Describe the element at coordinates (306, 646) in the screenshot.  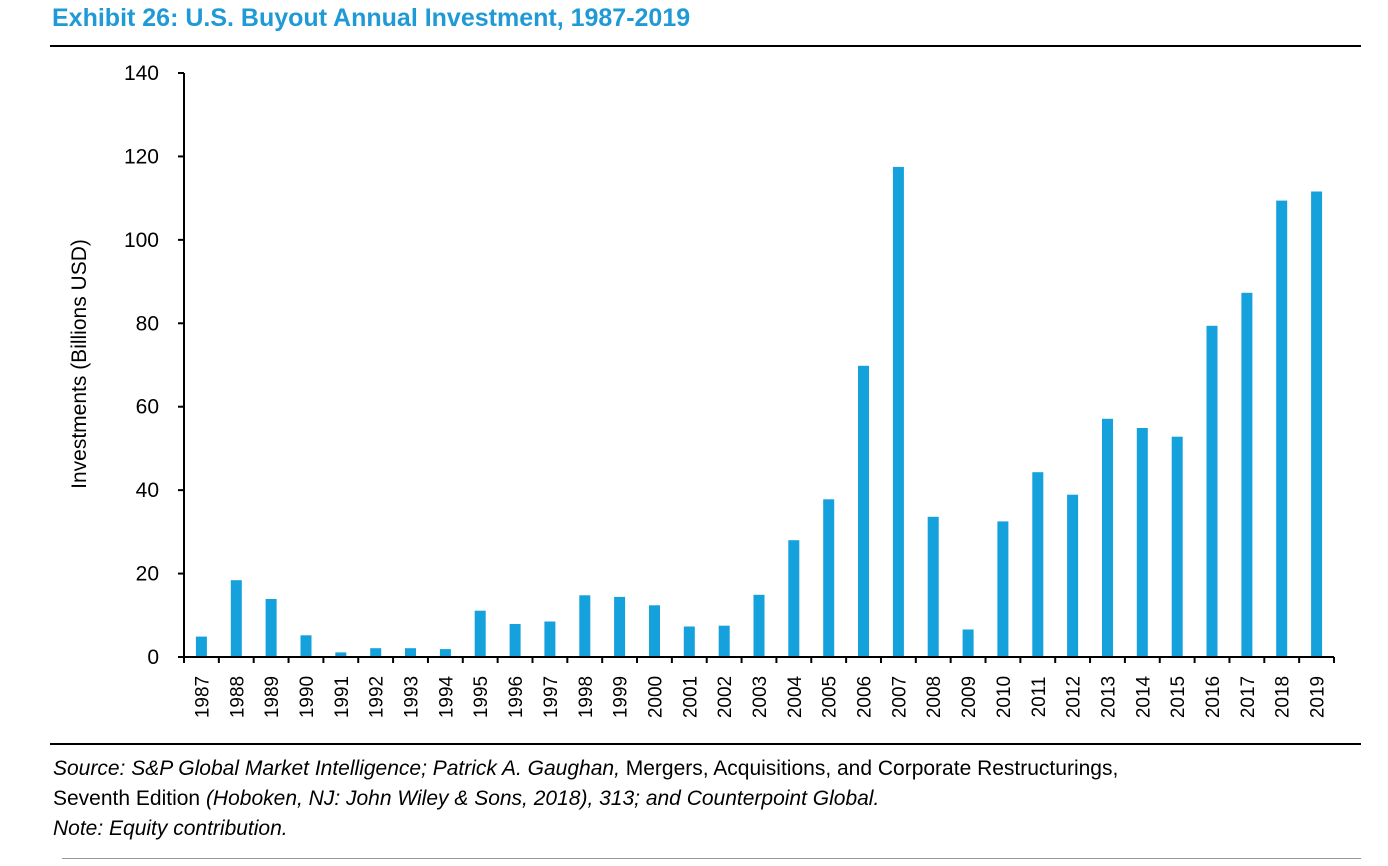
I see `bar-1990` at that location.